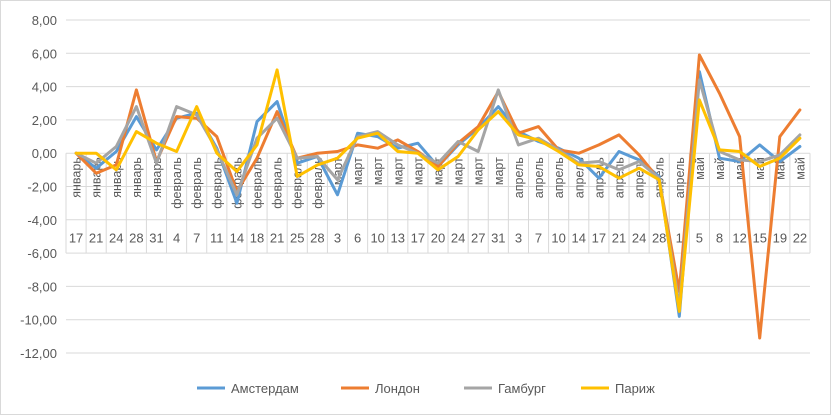 This screenshot has height=419, width=831. I want to click on y-tick-label: 4,00, so click(44, 87).